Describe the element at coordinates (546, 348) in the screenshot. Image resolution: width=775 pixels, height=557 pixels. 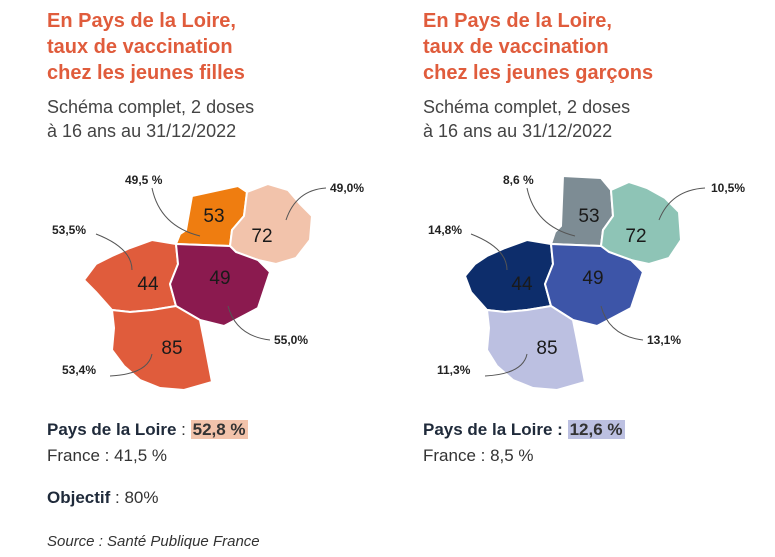
I see `dept-85-label-boys: 85` at that location.